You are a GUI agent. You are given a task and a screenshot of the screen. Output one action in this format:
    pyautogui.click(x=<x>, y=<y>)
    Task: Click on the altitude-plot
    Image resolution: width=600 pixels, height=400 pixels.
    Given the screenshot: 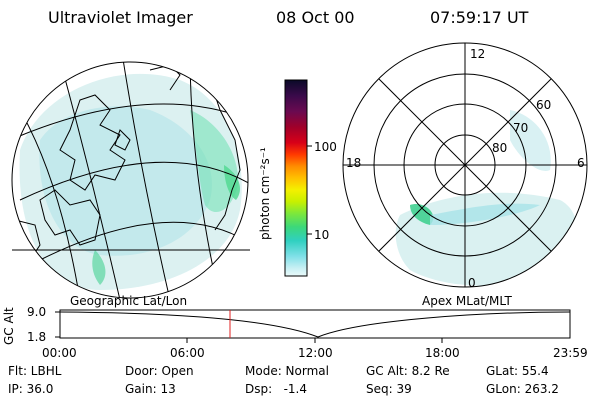 What is the action you would take?
    pyautogui.click(x=313, y=326)
    